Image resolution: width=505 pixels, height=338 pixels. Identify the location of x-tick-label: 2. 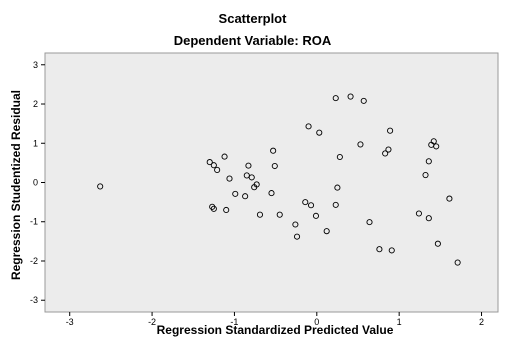
(481, 322).